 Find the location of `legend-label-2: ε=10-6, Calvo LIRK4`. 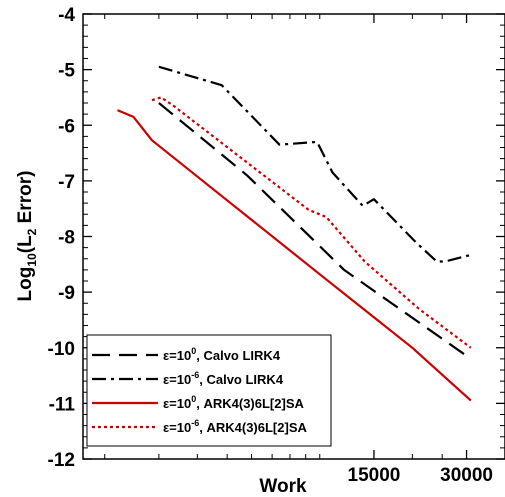

legend-label-2: ε=10-6, Calvo LIRK4 is located at coordinates (223, 378).